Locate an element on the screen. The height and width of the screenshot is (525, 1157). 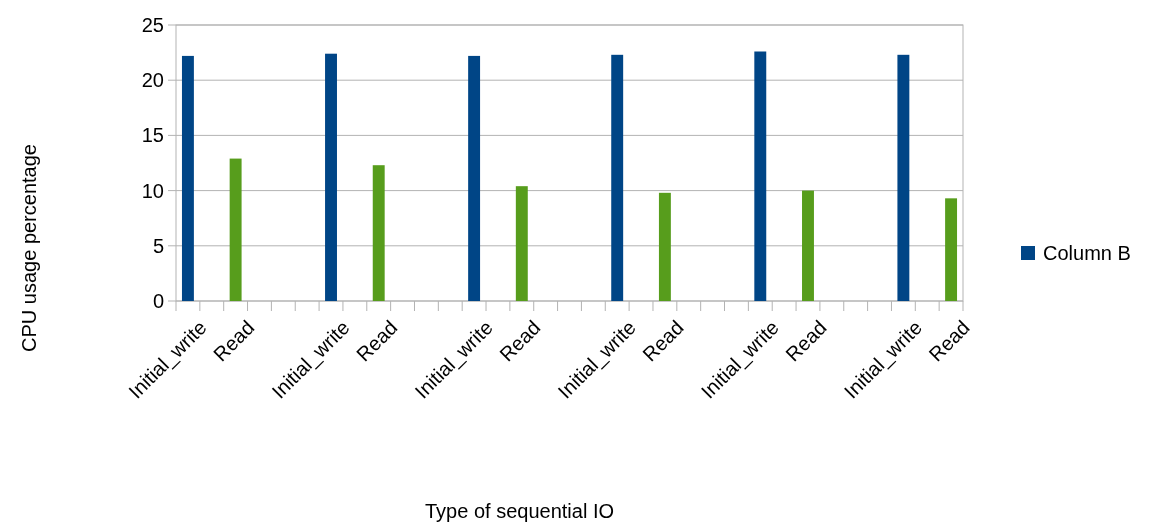
y-tick-label: 20 is located at coordinates (152, 80).